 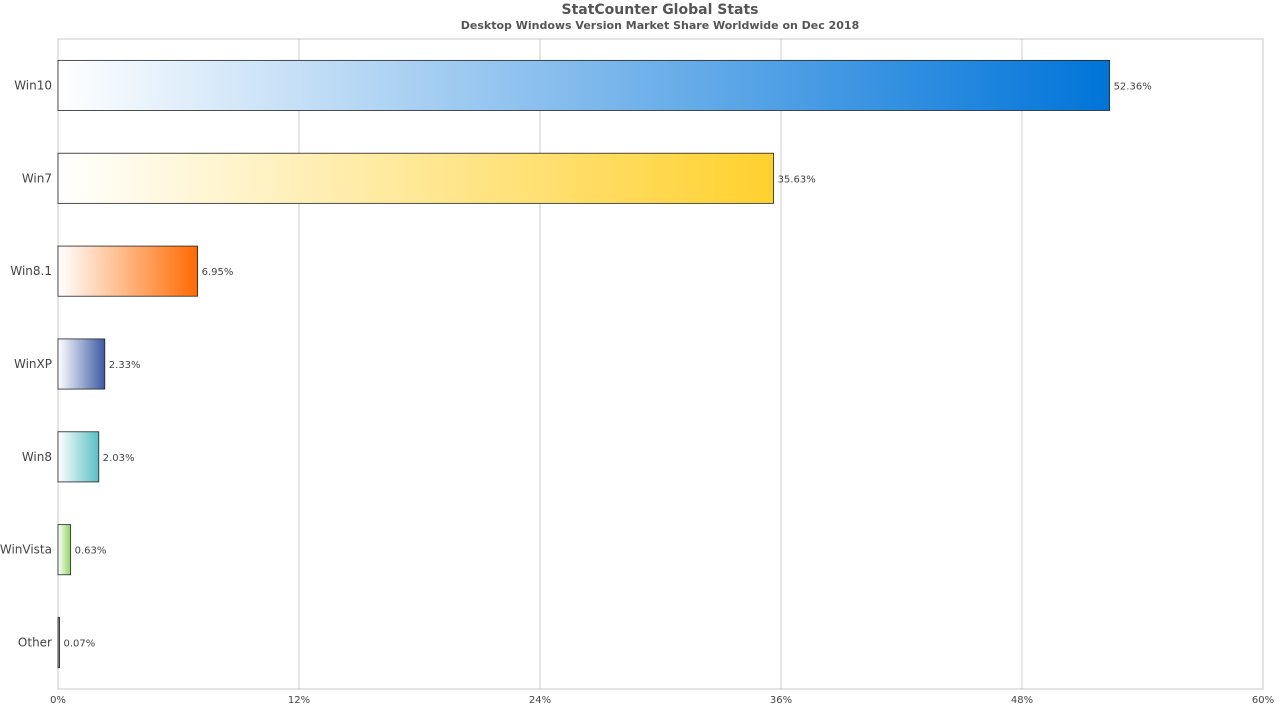 What do you see at coordinates (781, 700) in the screenshot?
I see `x-tick-label: 36%` at bounding box center [781, 700].